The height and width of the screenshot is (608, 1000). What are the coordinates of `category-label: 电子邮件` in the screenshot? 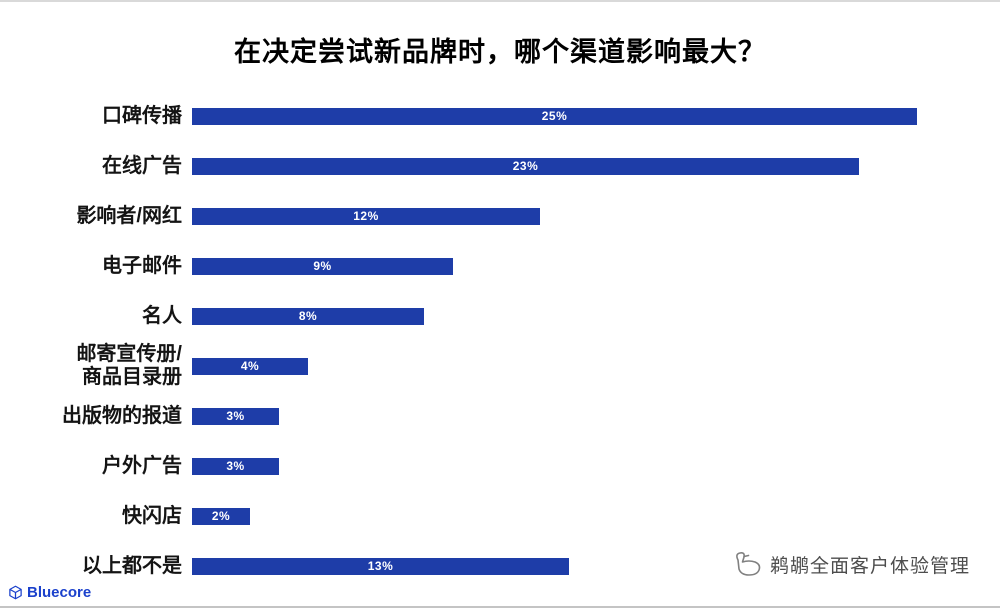 It's located at (142, 265).